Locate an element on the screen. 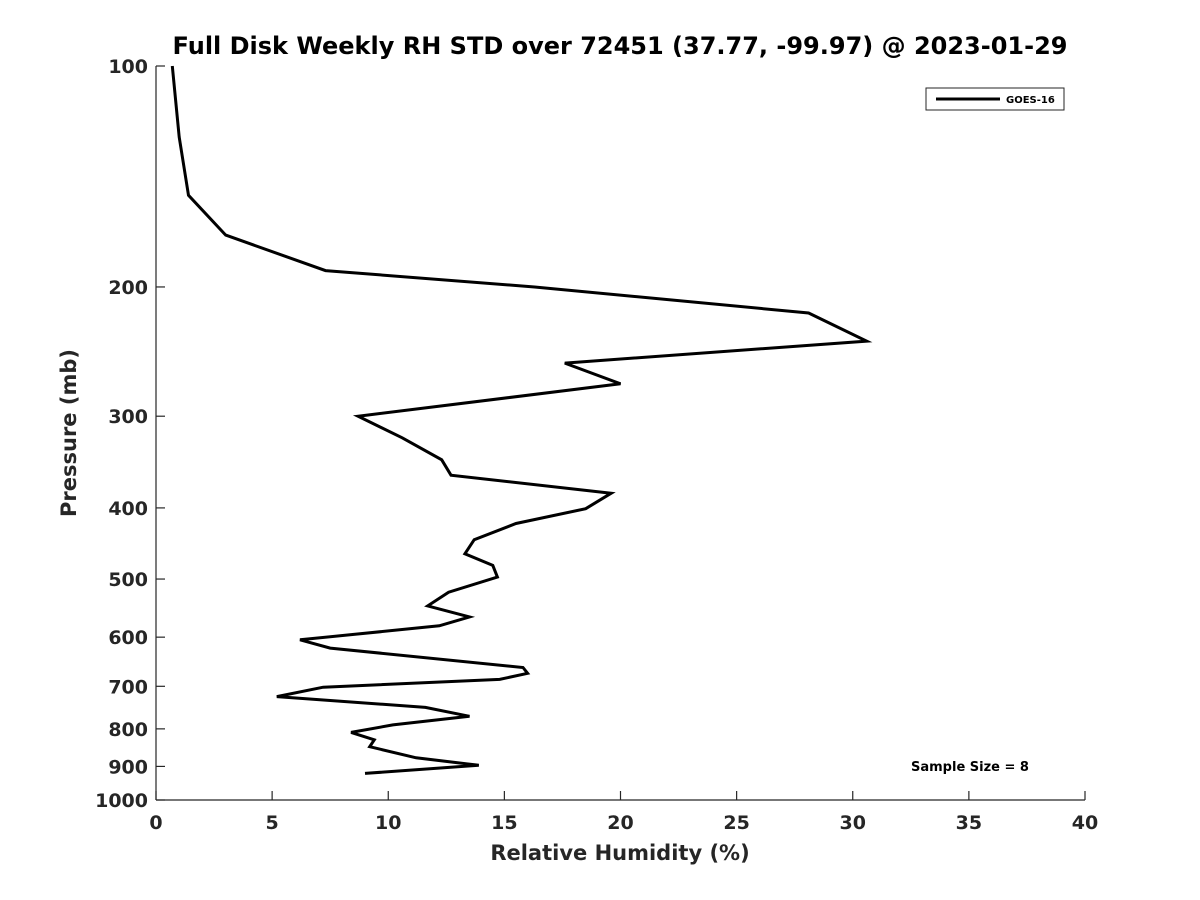  y-tick-label: 200 is located at coordinates (128, 288).